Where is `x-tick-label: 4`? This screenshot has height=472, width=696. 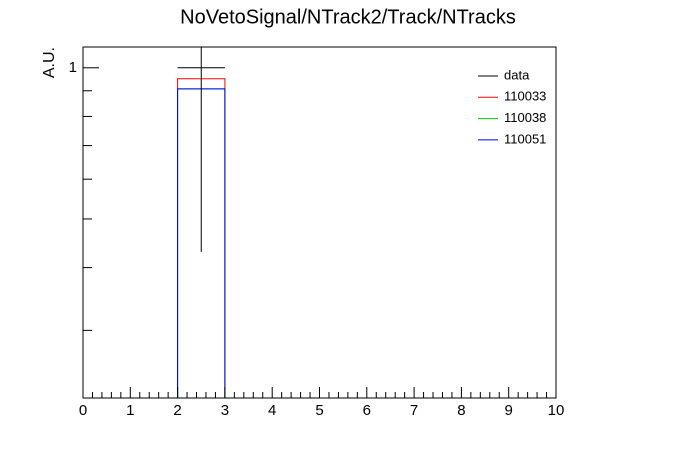
x-tick-label: 4 is located at coordinates (272, 410).